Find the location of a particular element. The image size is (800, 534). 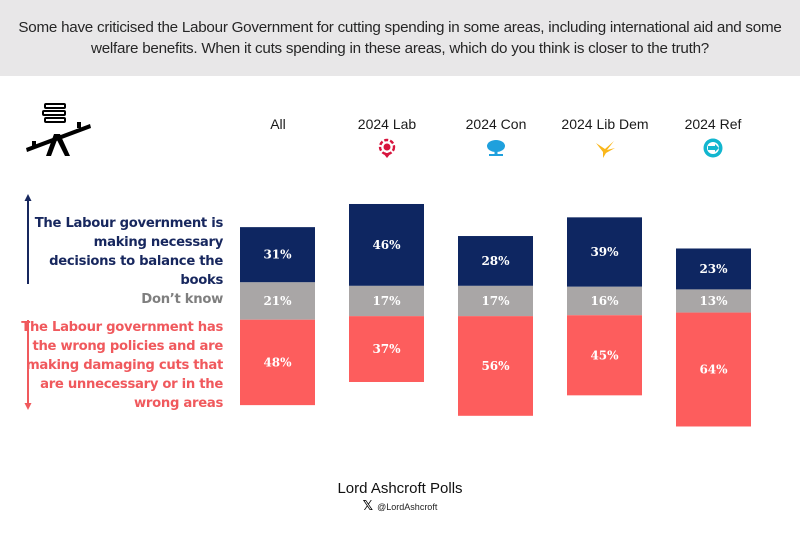

axis-arrows is located at coordinates (28, 302).